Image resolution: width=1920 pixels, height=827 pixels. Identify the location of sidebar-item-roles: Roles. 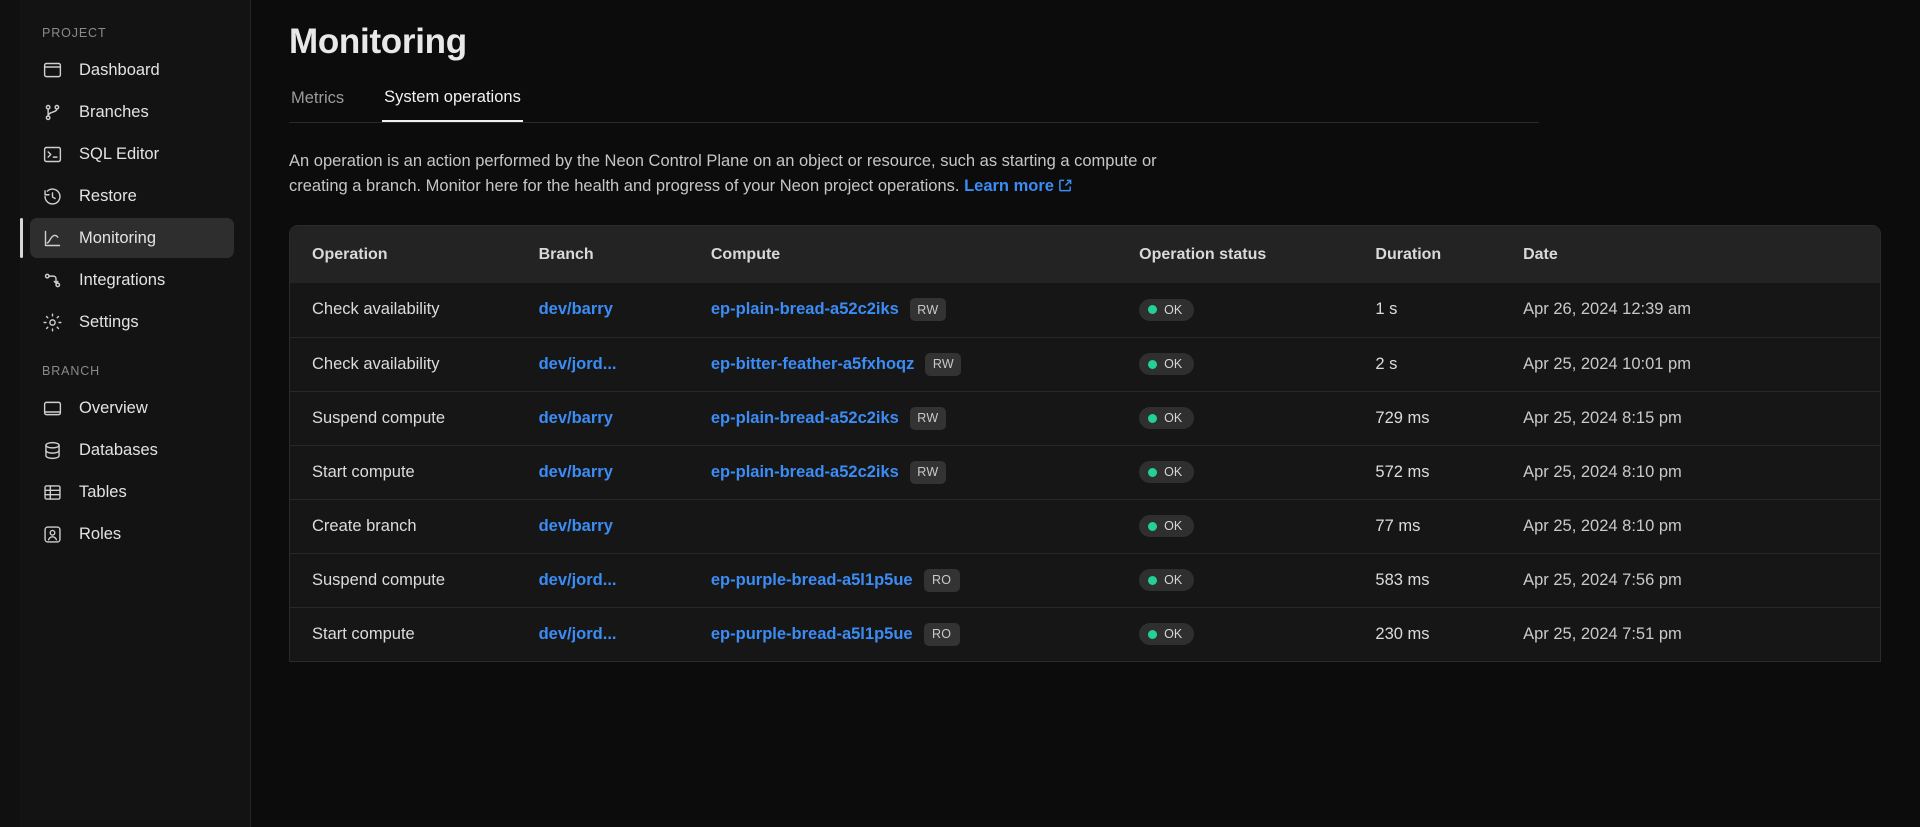
(132, 534).